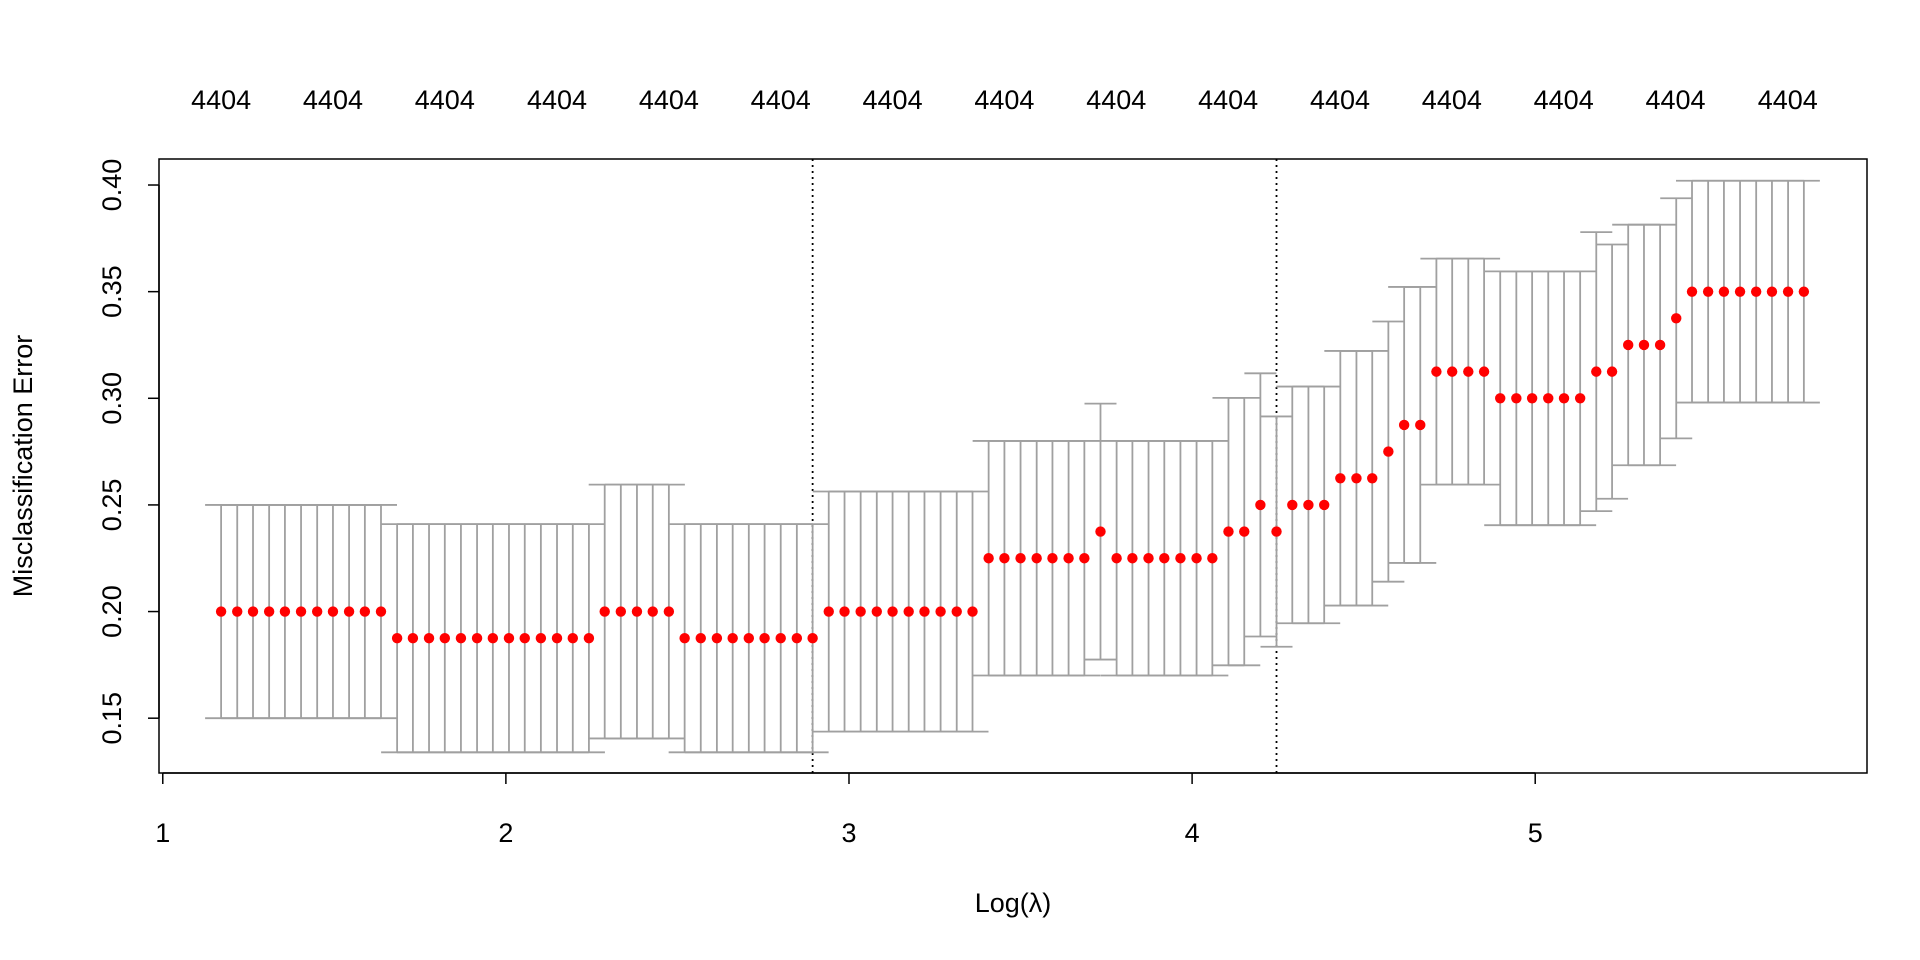 The width and height of the screenshot is (1920, 960). Describe the element at coordinates (112, 718) in the screenshot. I see `y-tick-label: 0.15` at that location.